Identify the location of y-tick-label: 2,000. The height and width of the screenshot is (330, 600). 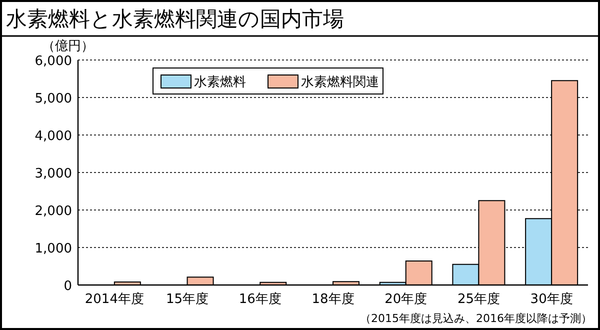
(53, 211).